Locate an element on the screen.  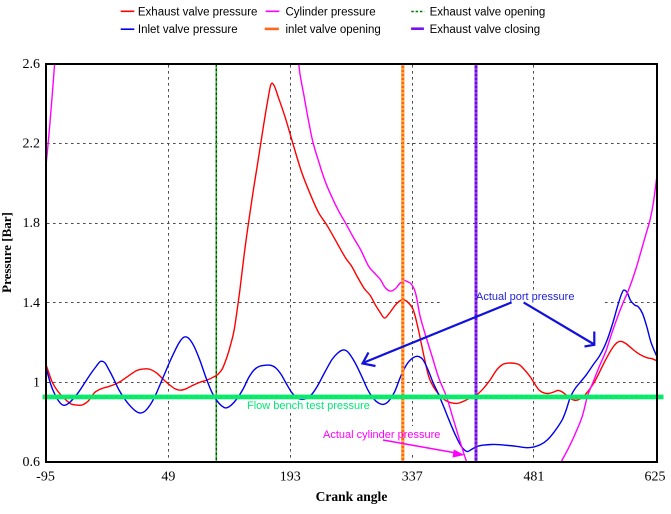
svg-text: 2.6 is located at coordinates (32, 64).